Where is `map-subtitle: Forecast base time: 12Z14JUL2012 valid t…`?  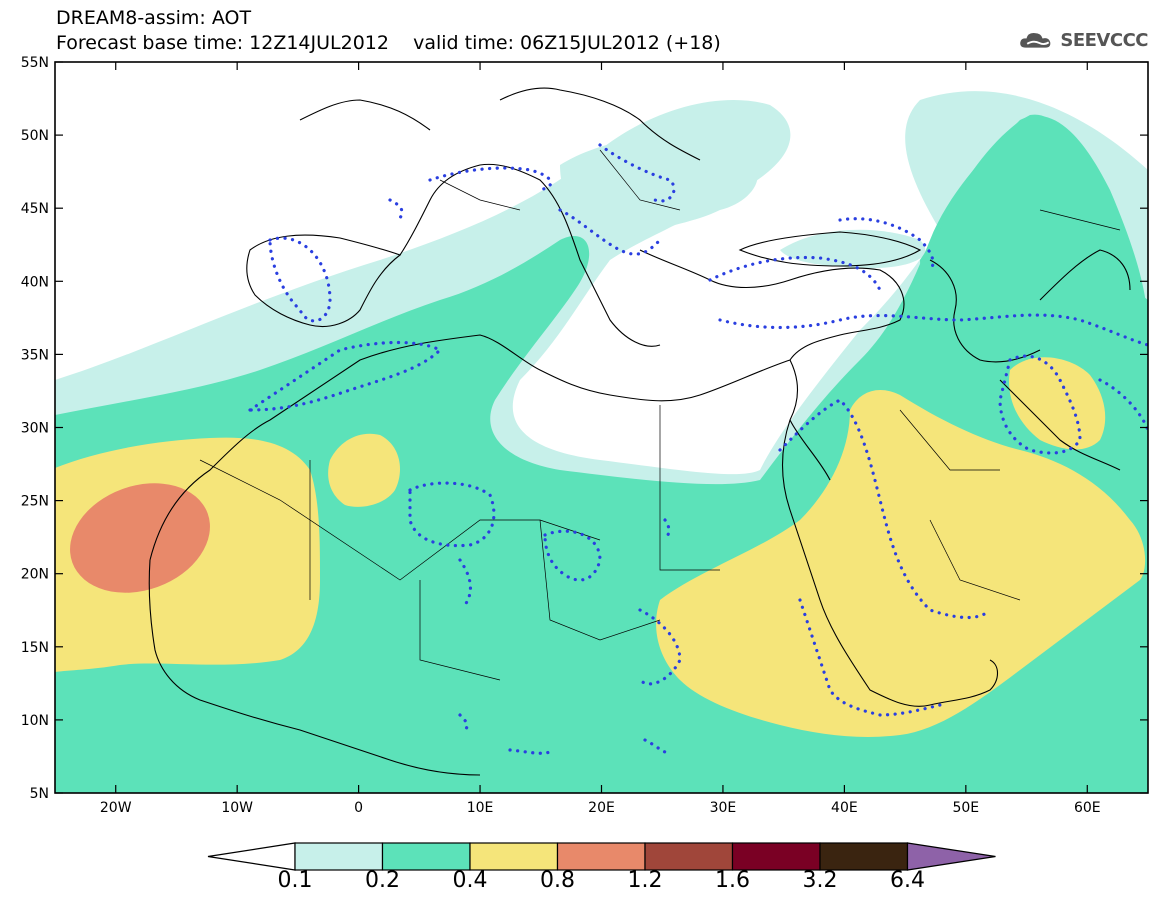 map-subtitle: Forecast base time: 12Z14JUL2012 valid t… is located at coordinates (388, 43).